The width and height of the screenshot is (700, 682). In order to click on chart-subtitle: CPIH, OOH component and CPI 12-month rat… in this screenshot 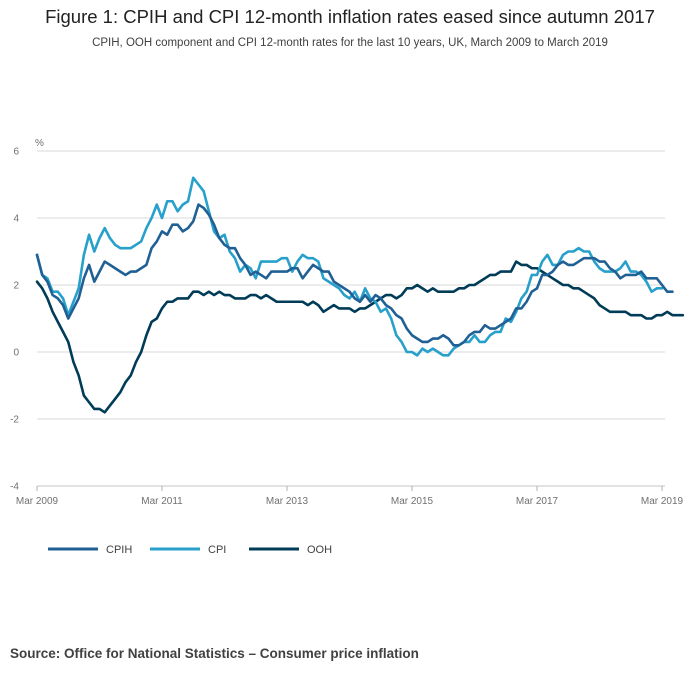, I will do `click(350, 43)`.